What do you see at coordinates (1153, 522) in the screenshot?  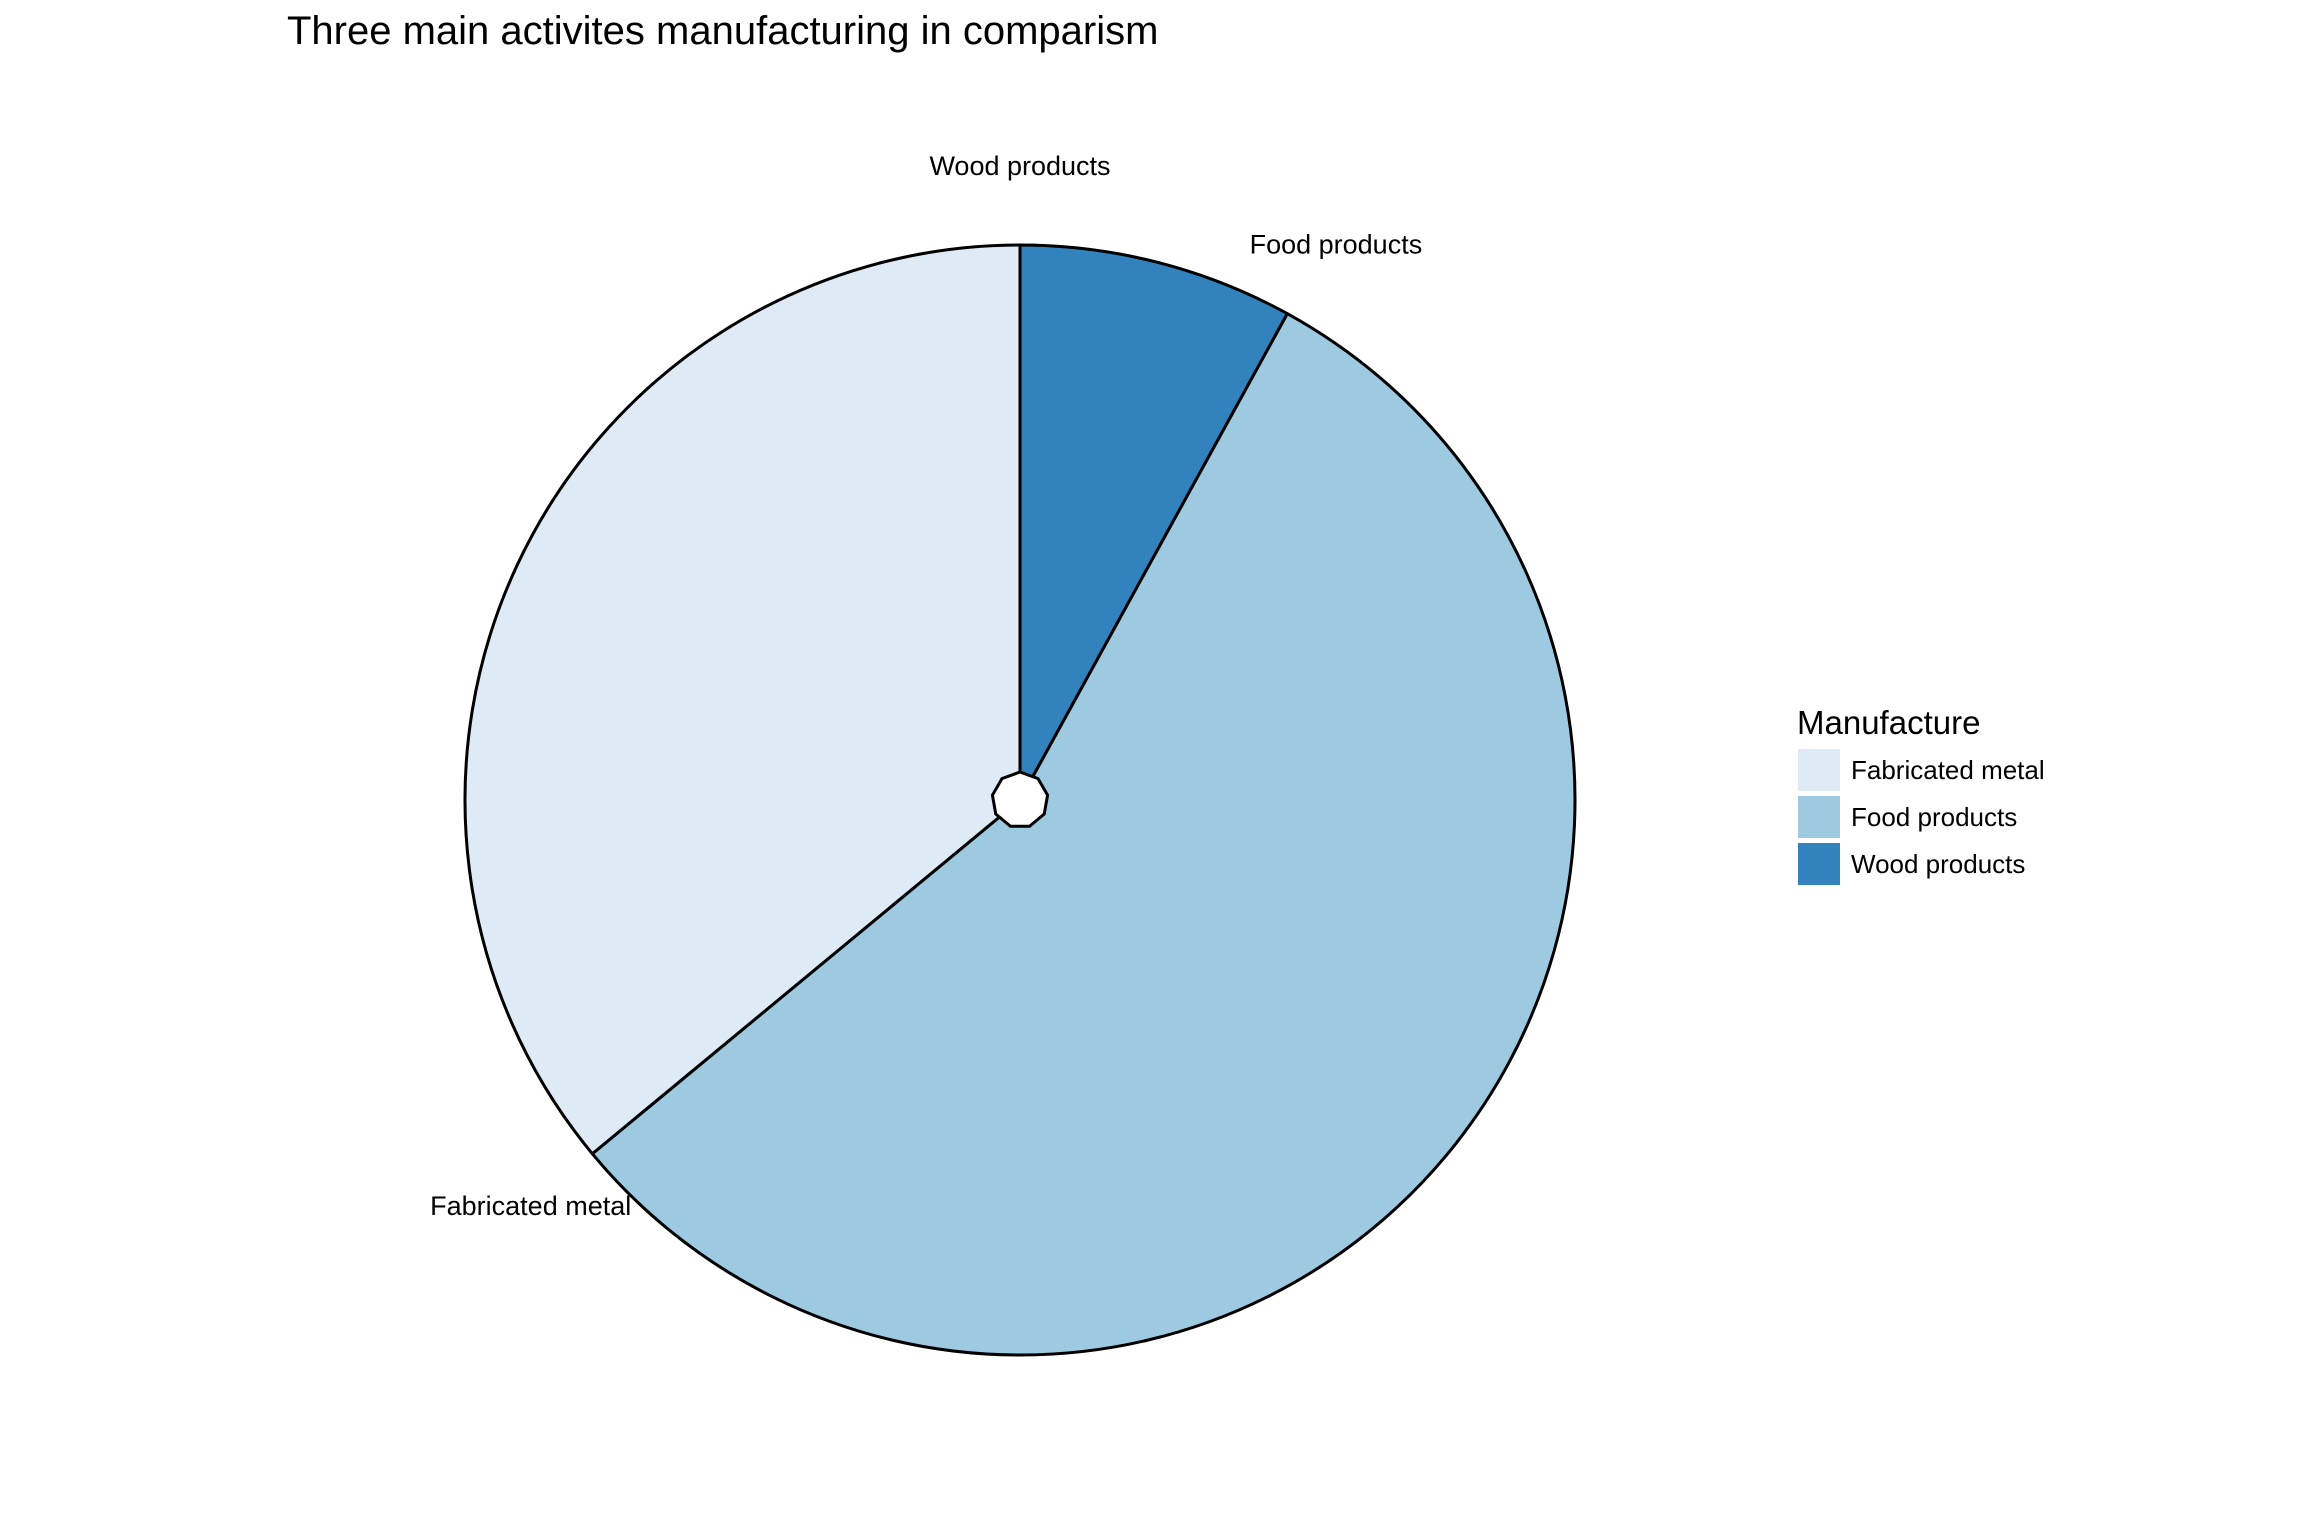 I see `pie-slice-wood-products` at bounding box center [1153, 522].